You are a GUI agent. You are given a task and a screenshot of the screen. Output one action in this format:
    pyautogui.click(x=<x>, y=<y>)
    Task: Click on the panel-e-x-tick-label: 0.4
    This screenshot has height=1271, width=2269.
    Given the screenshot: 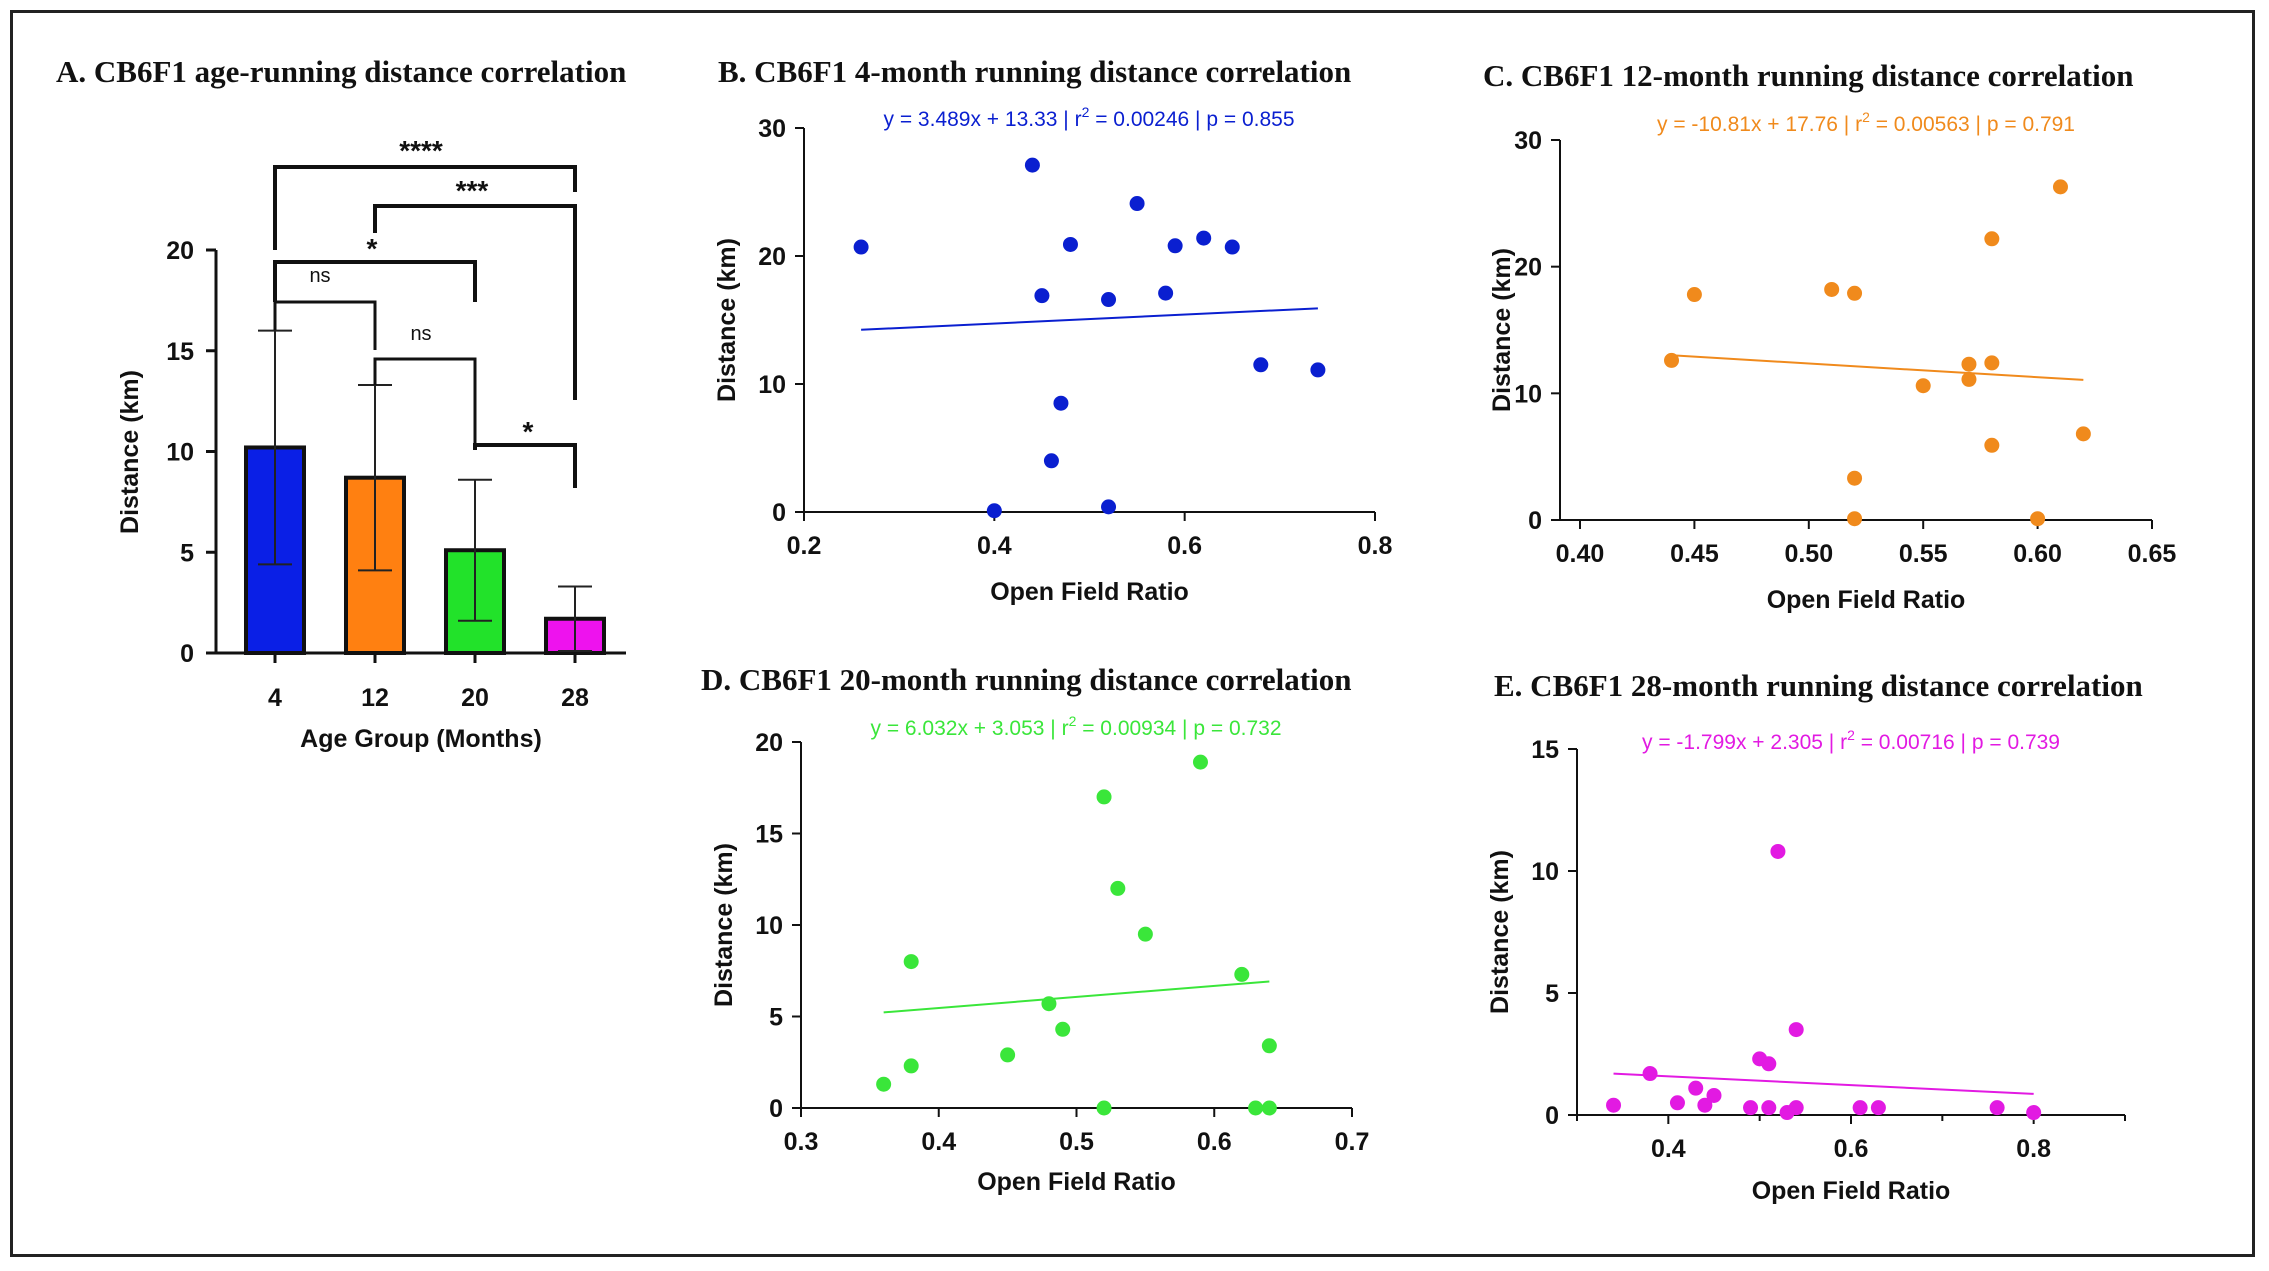 What is the action you would take?
    pyautogui.click(x=1668, y=1149)
    